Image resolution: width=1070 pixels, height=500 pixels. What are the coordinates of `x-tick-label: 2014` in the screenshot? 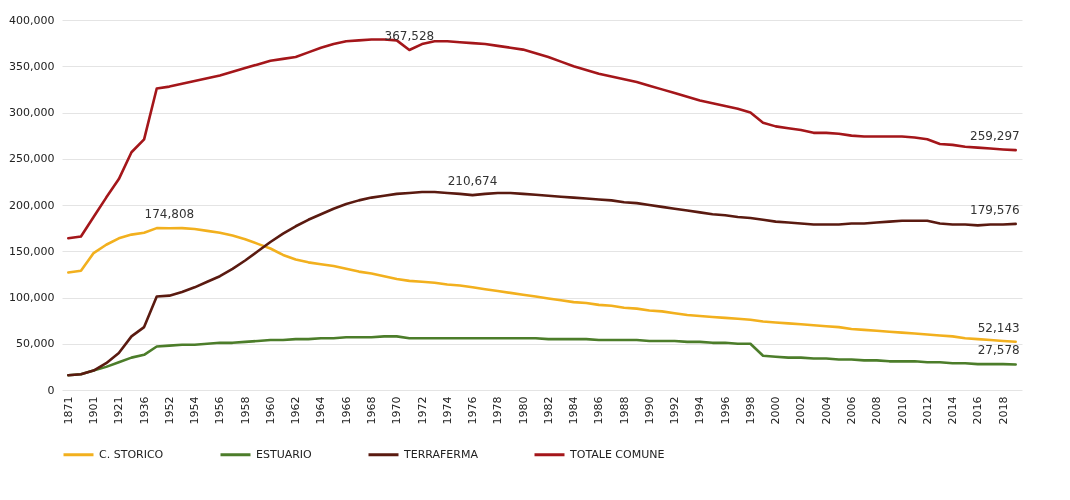 It's located at (953, 410).